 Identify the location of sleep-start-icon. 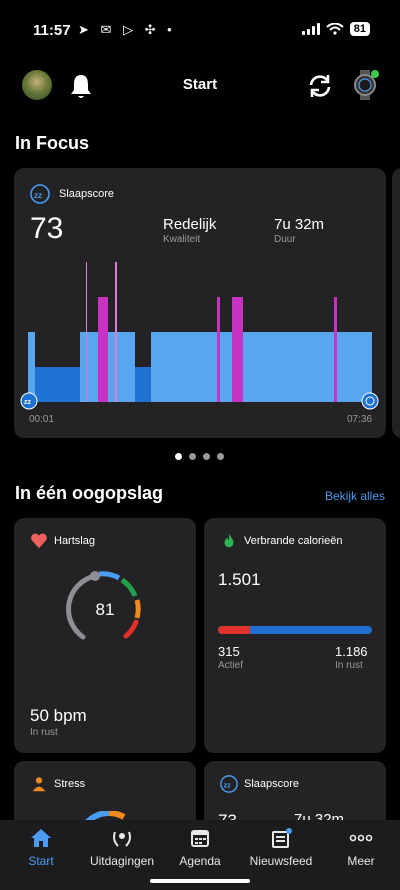
(29, 401).